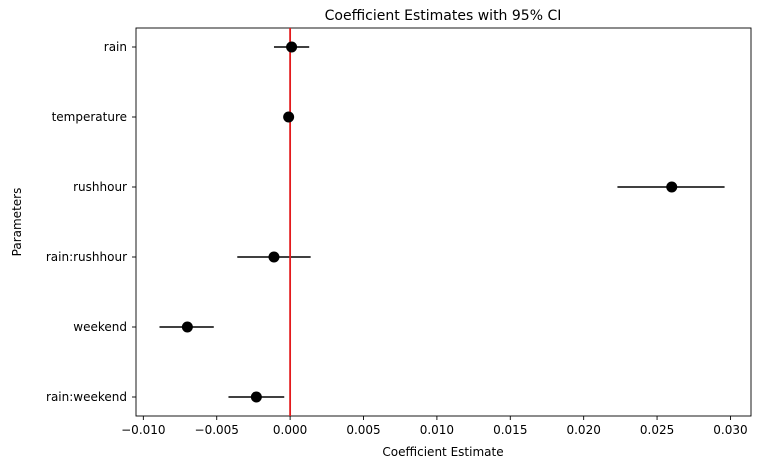 This screenshot has width=763, height=472. Describe the element at coordinates (217, 430) in the screenshot. I see `x-tick-label: −0.005` at that location.